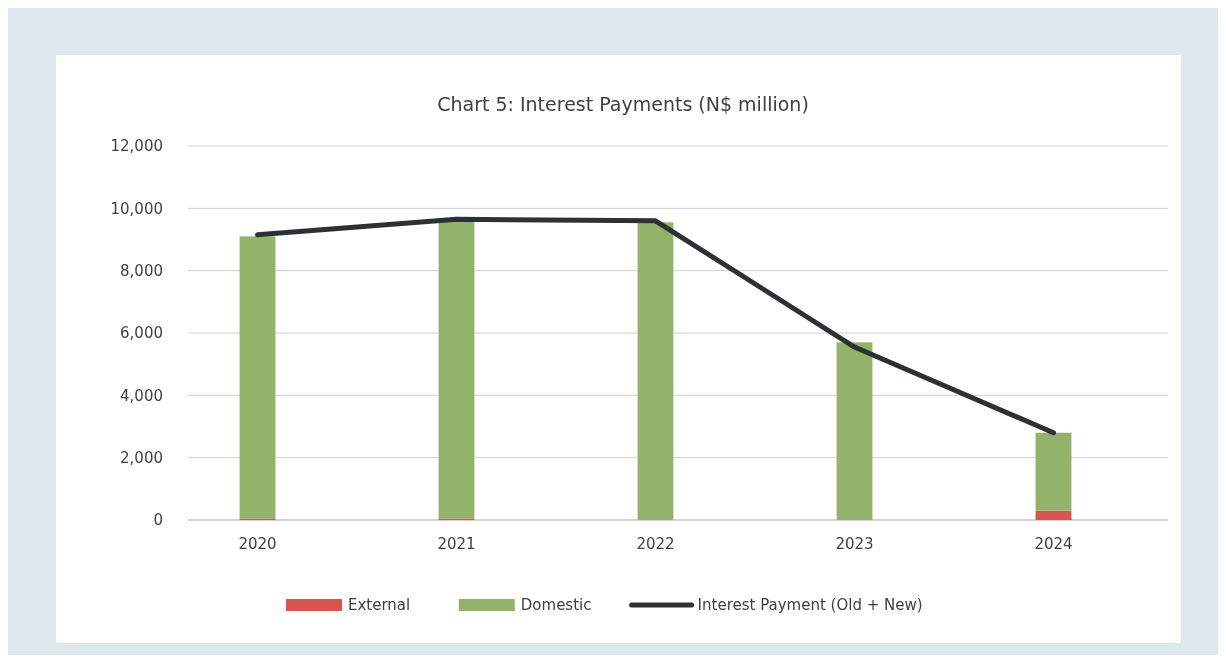  I want to click on x-tick-label: 2024, so click(1053, 544).